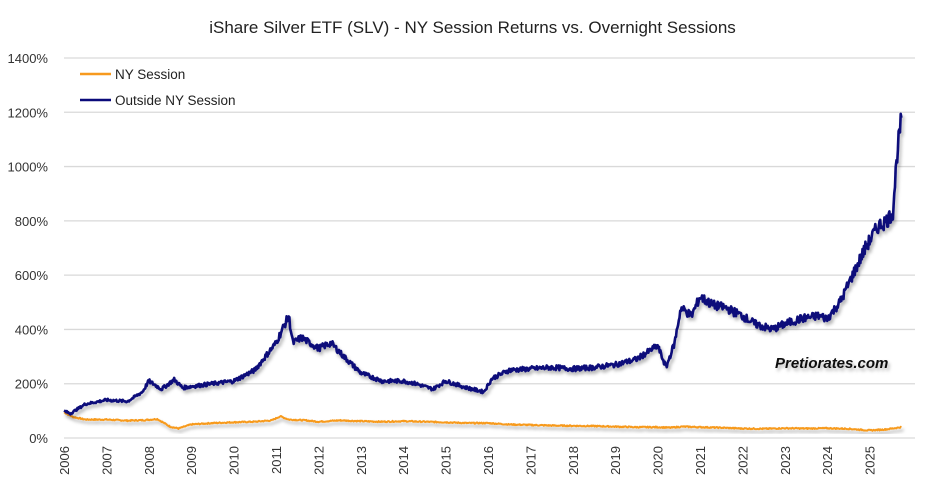  What do you see at coordinates (870, 460) in the screenshot?
I see `x-tick-label: 2025` at bounding box center [870, 460].